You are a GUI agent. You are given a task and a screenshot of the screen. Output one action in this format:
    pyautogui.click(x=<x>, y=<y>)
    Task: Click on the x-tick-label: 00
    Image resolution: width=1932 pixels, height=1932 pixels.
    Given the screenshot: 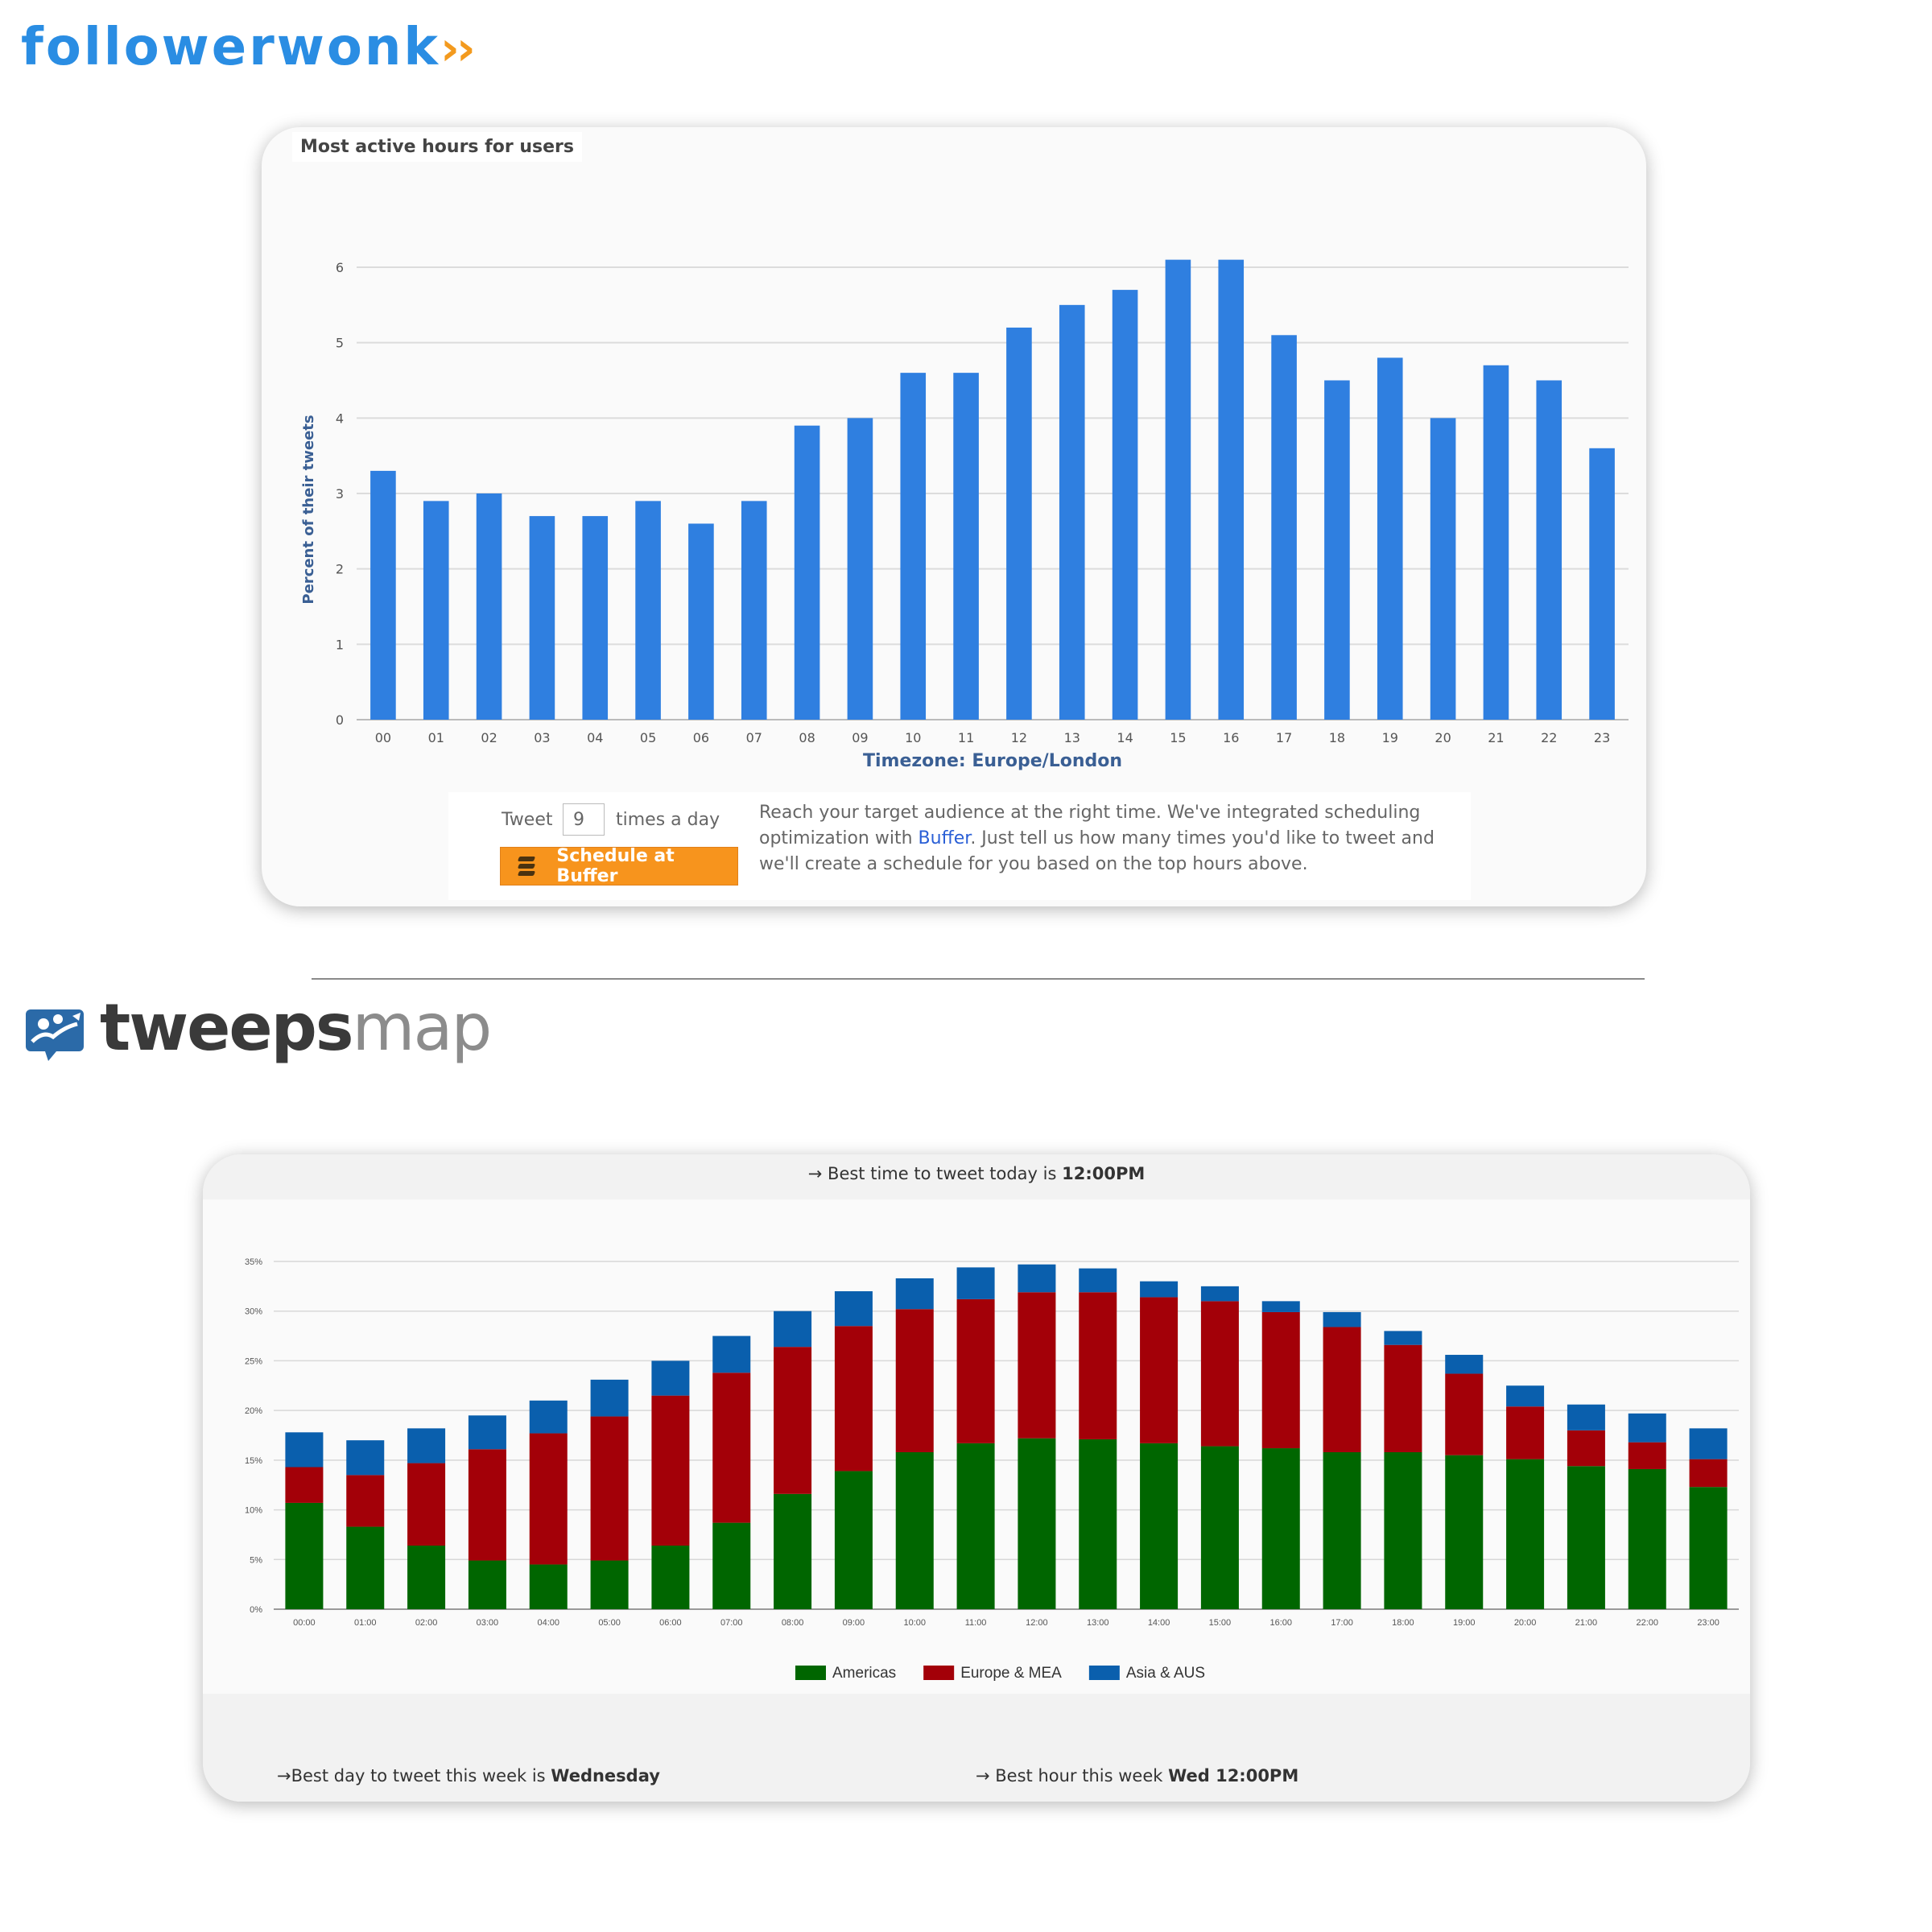 What is the action you would take?
    pyautogui.click(x=383, y=737)
    